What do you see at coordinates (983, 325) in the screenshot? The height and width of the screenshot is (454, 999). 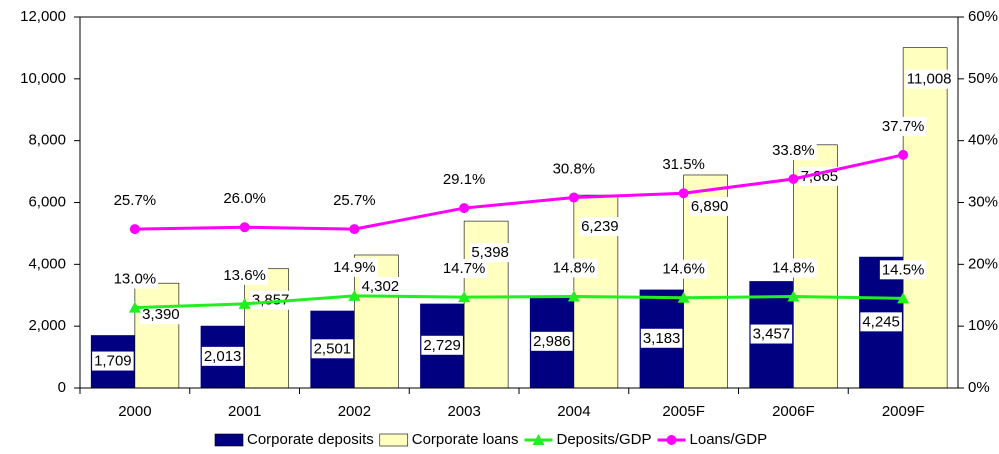 I see `y2-tick-label: 10%` at bounding box center [983, 325].